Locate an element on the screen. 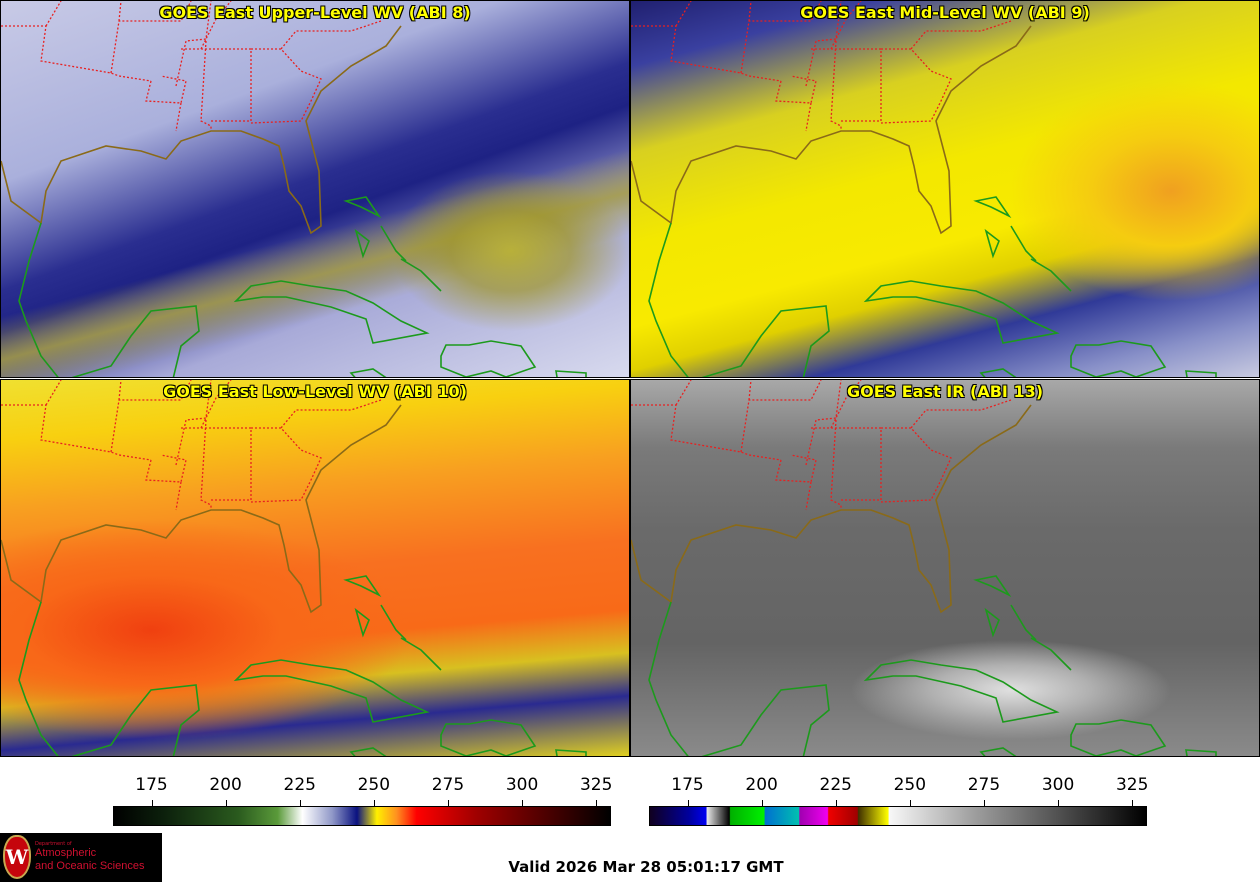  ir-colorbar is located at coordinates (898, 816).